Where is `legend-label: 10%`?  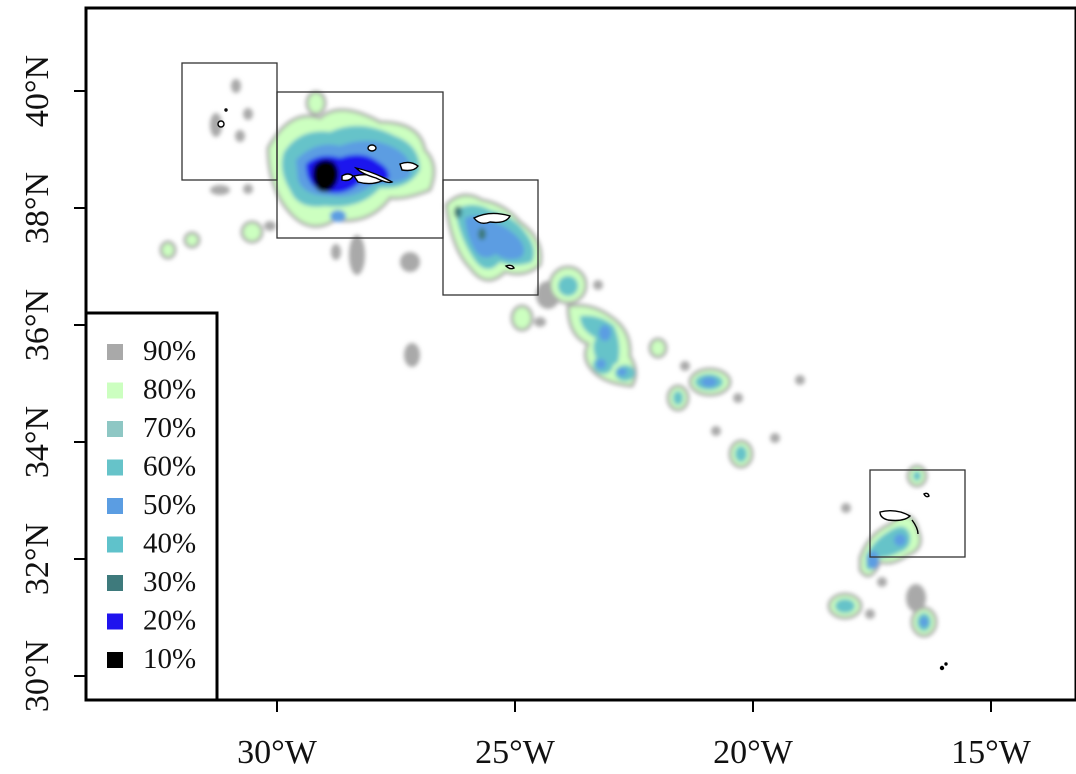
legend-label: 10% is located at coordinates (169, 659).